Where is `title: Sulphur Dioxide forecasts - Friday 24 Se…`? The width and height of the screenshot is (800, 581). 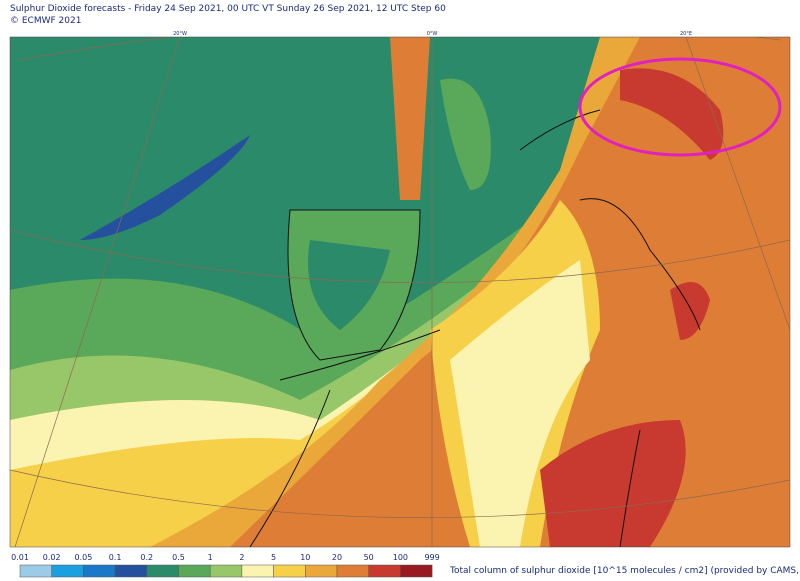 title: Sulphur Dioxide forecasts - Friday 24 Se… is located at coordinates (228, 9).